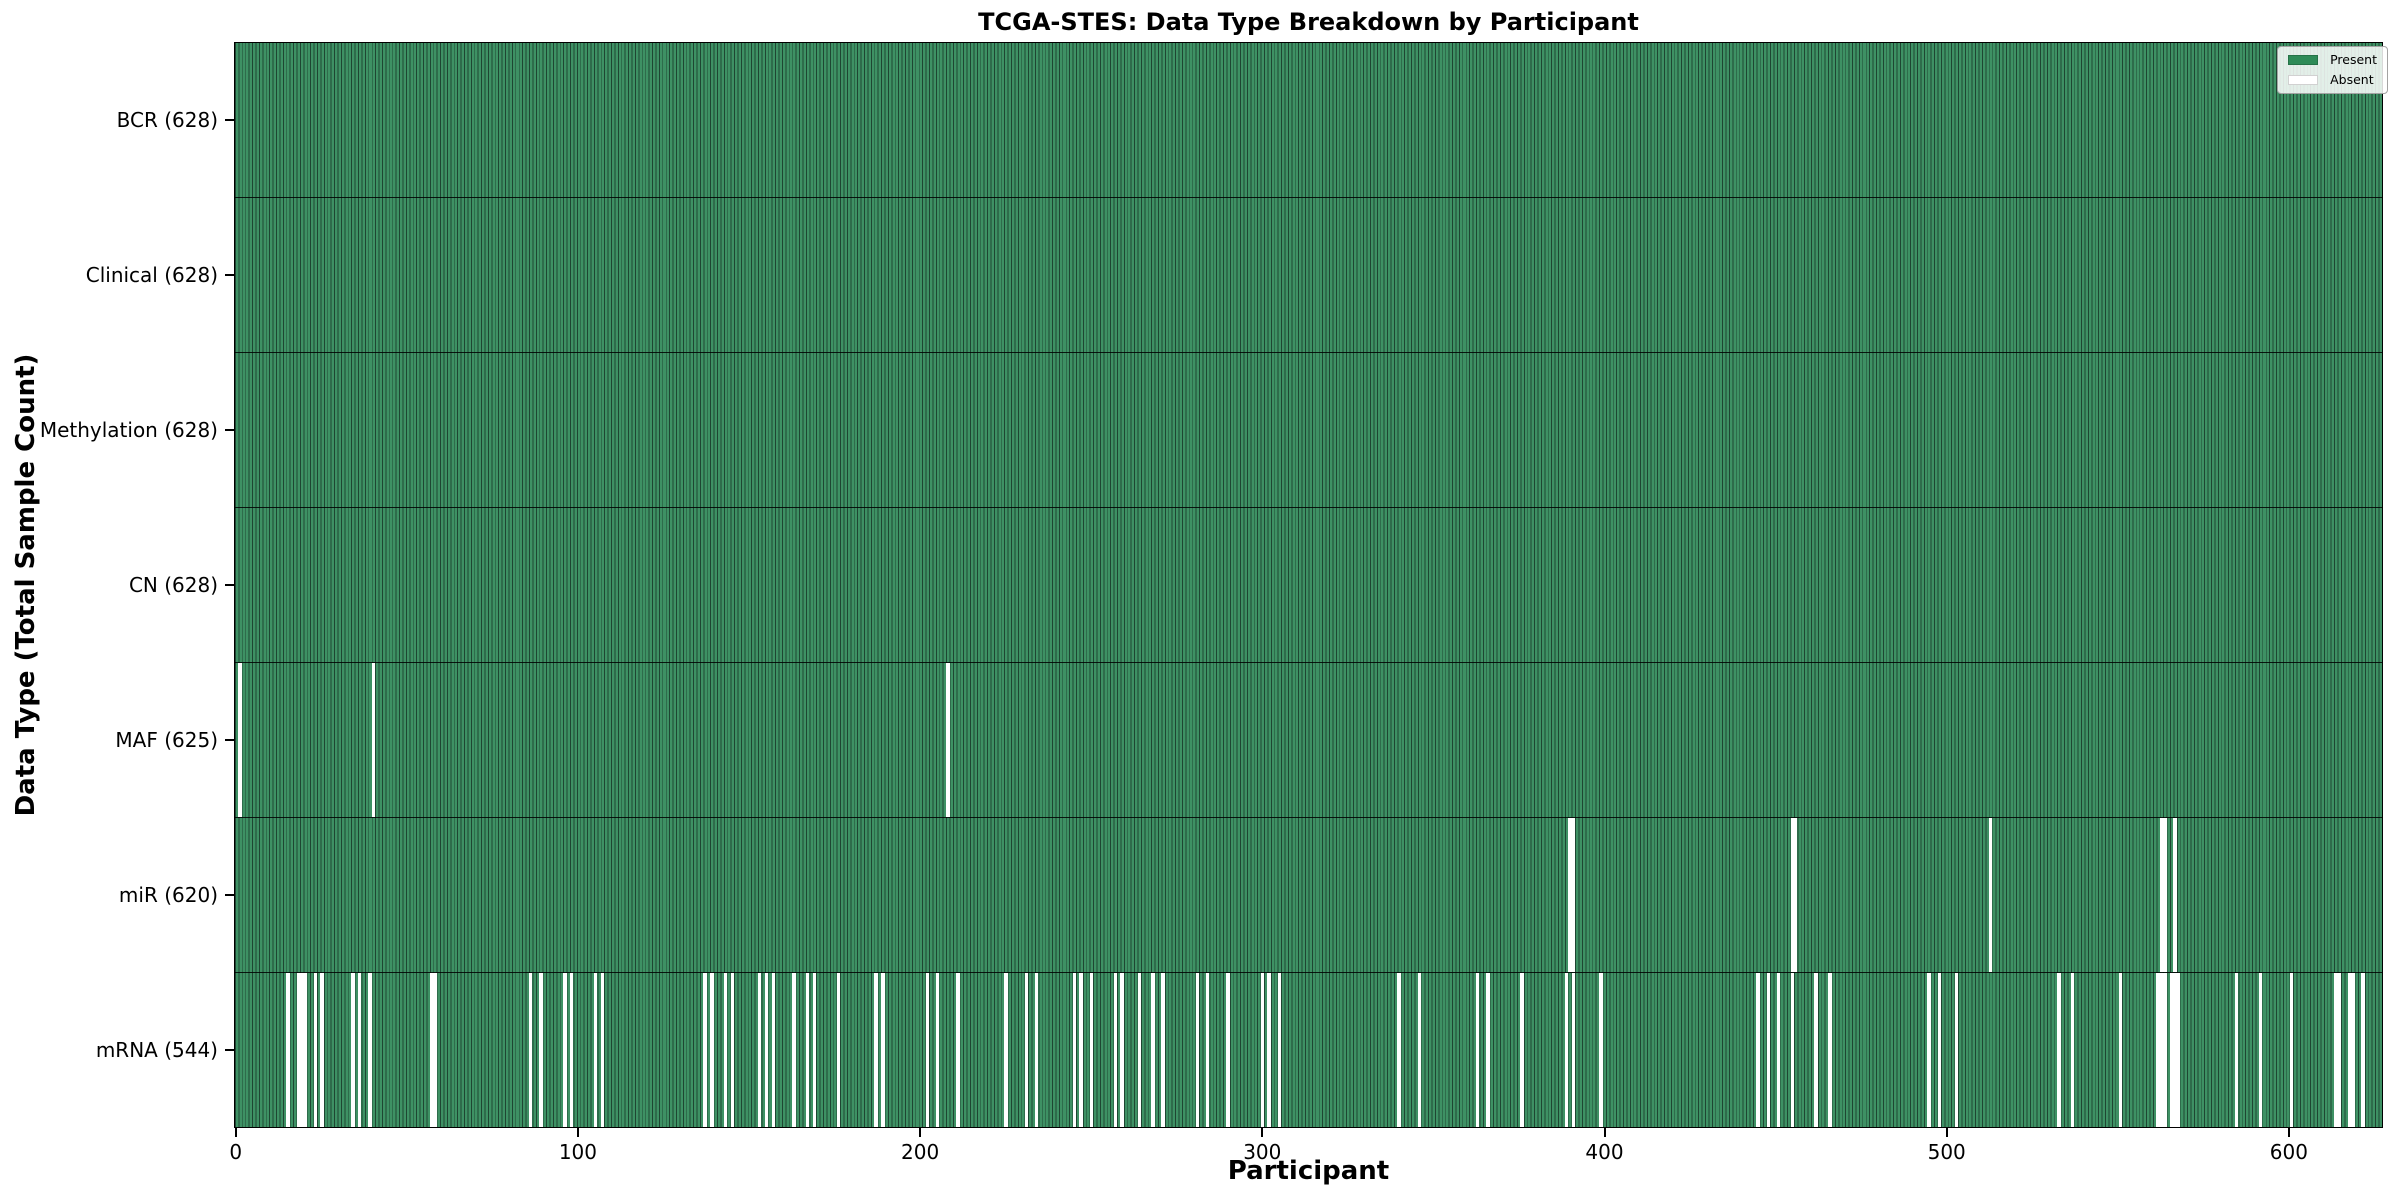 The image size is (2400, 1200). Describe the element at coordinates (1262, 1152) in the screenshot. I see `x-tick-label-300: 300` at that location.